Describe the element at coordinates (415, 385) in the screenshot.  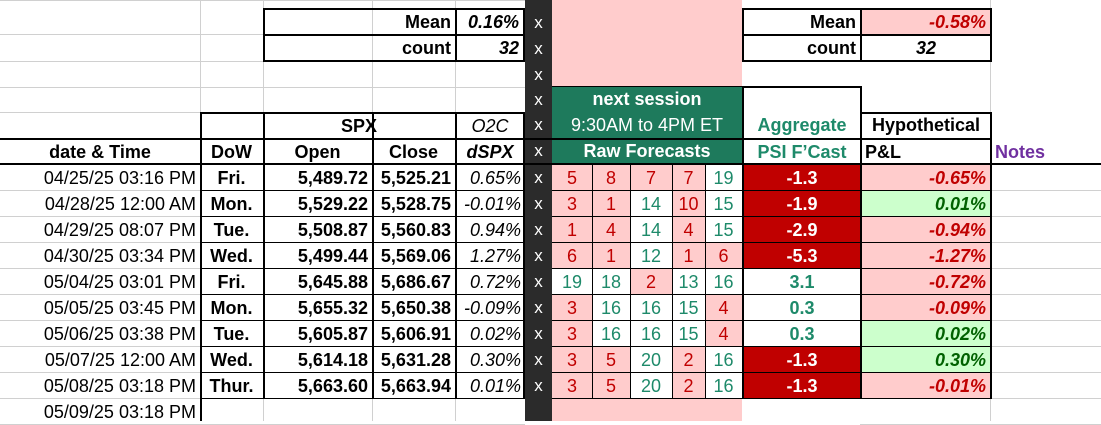
I see `close-cell: 5,663.94` at that location.